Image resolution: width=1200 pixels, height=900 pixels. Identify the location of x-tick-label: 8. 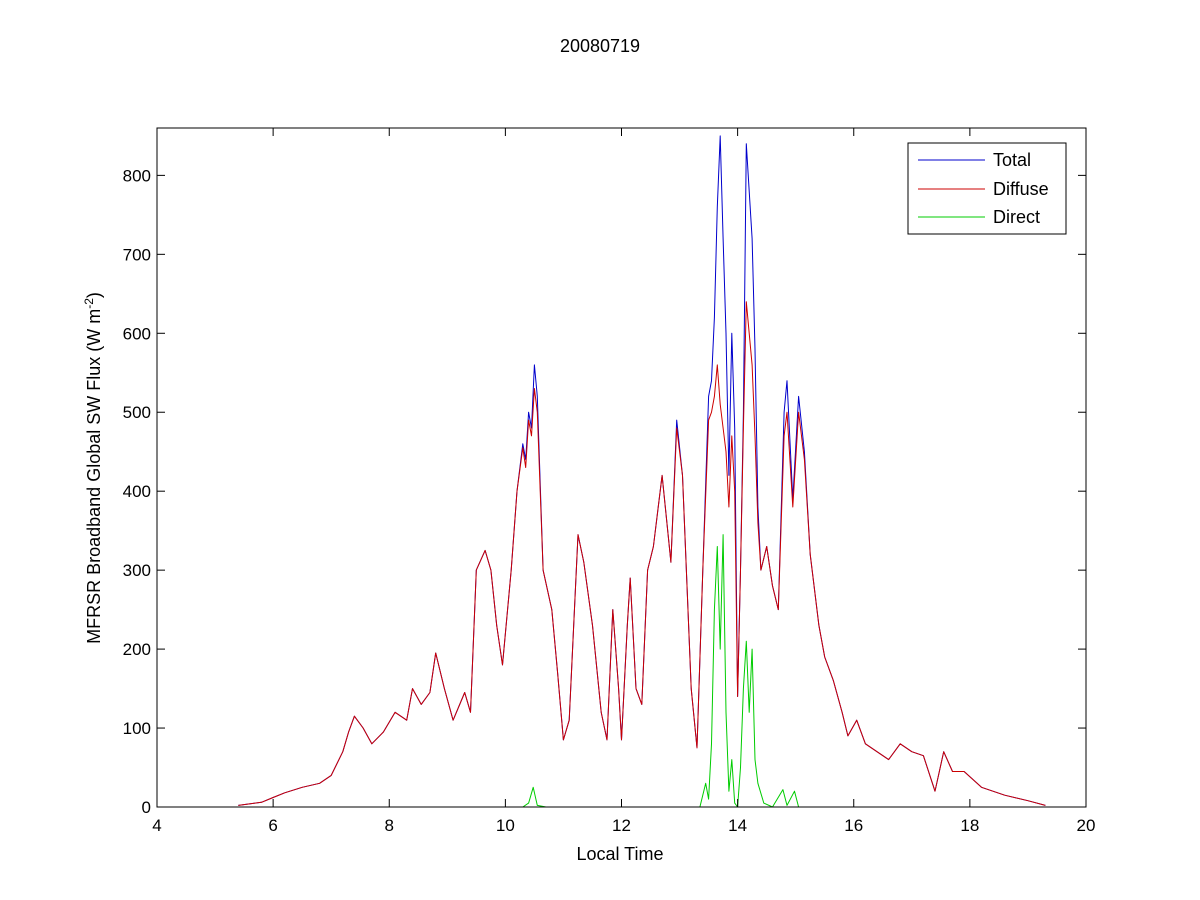
(389, 825).